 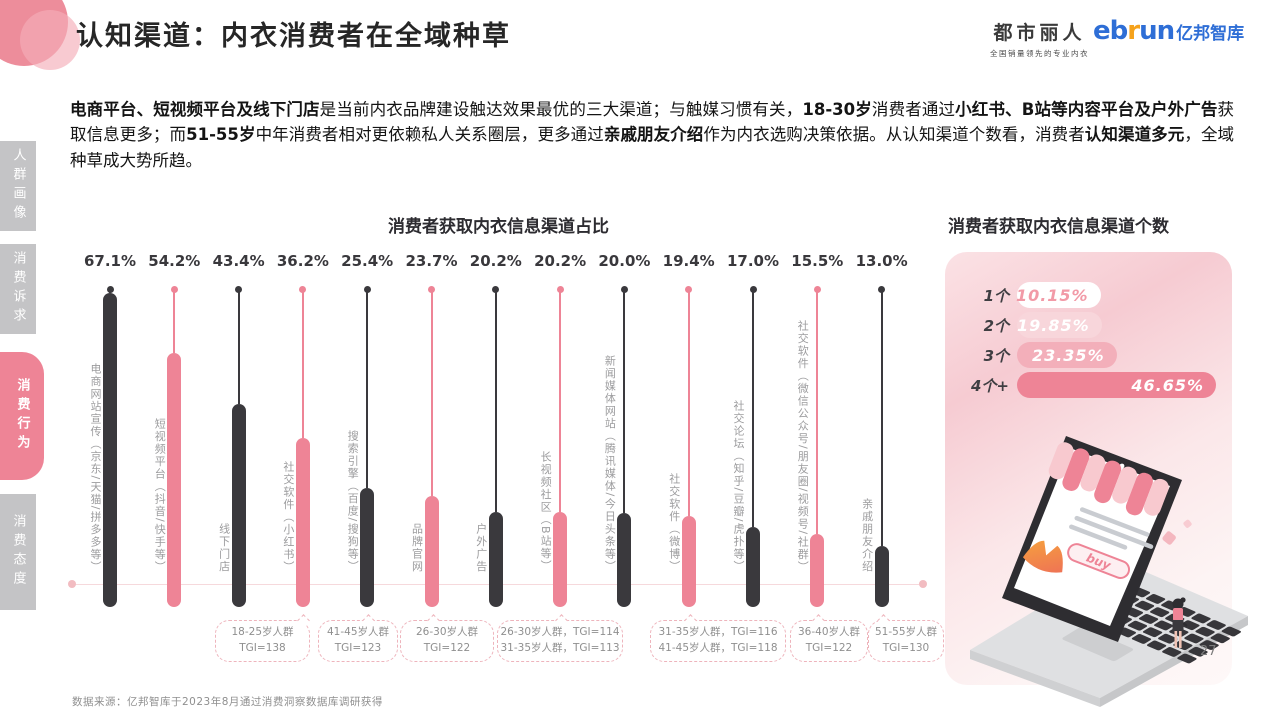 What do you see at coordinates (110, 261) in the screenshot?
I see `bar-value-label: 67.1%` at bounding box center [110, 261].